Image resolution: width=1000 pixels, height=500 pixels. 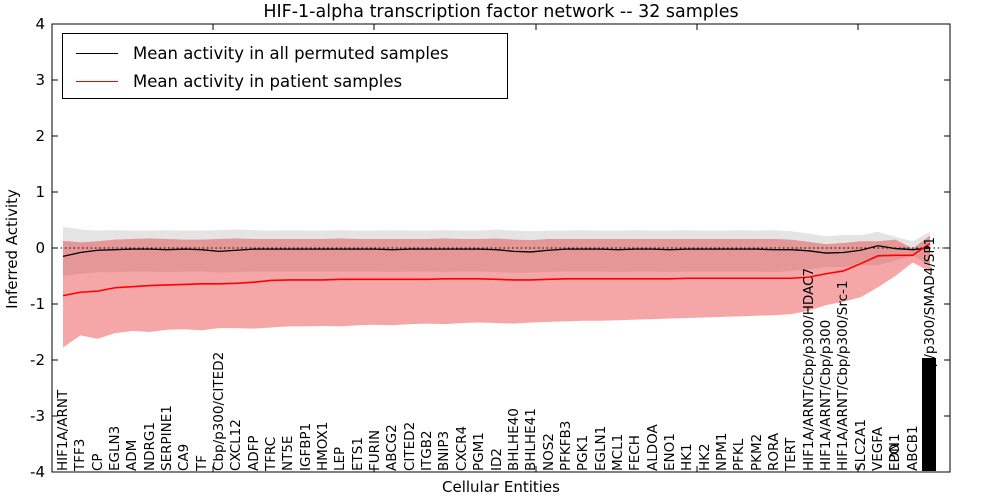 I want to click on x-tick-label: ADM, so click(x=132, y=455).